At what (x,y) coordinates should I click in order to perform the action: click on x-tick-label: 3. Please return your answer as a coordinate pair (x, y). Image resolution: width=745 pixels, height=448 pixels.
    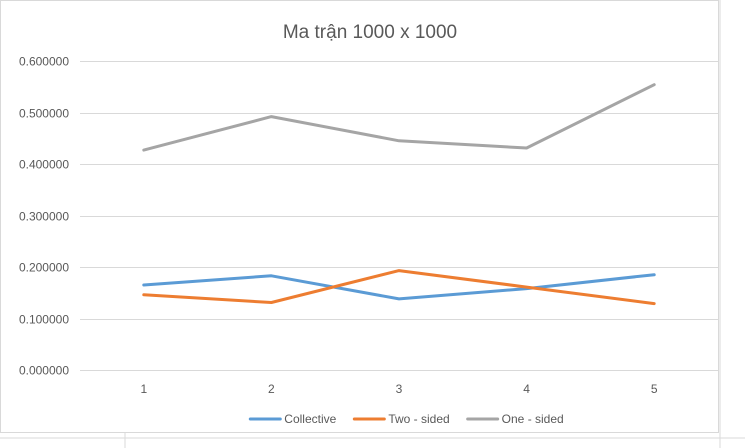
    Looking at the image, I should click on (399, 389).